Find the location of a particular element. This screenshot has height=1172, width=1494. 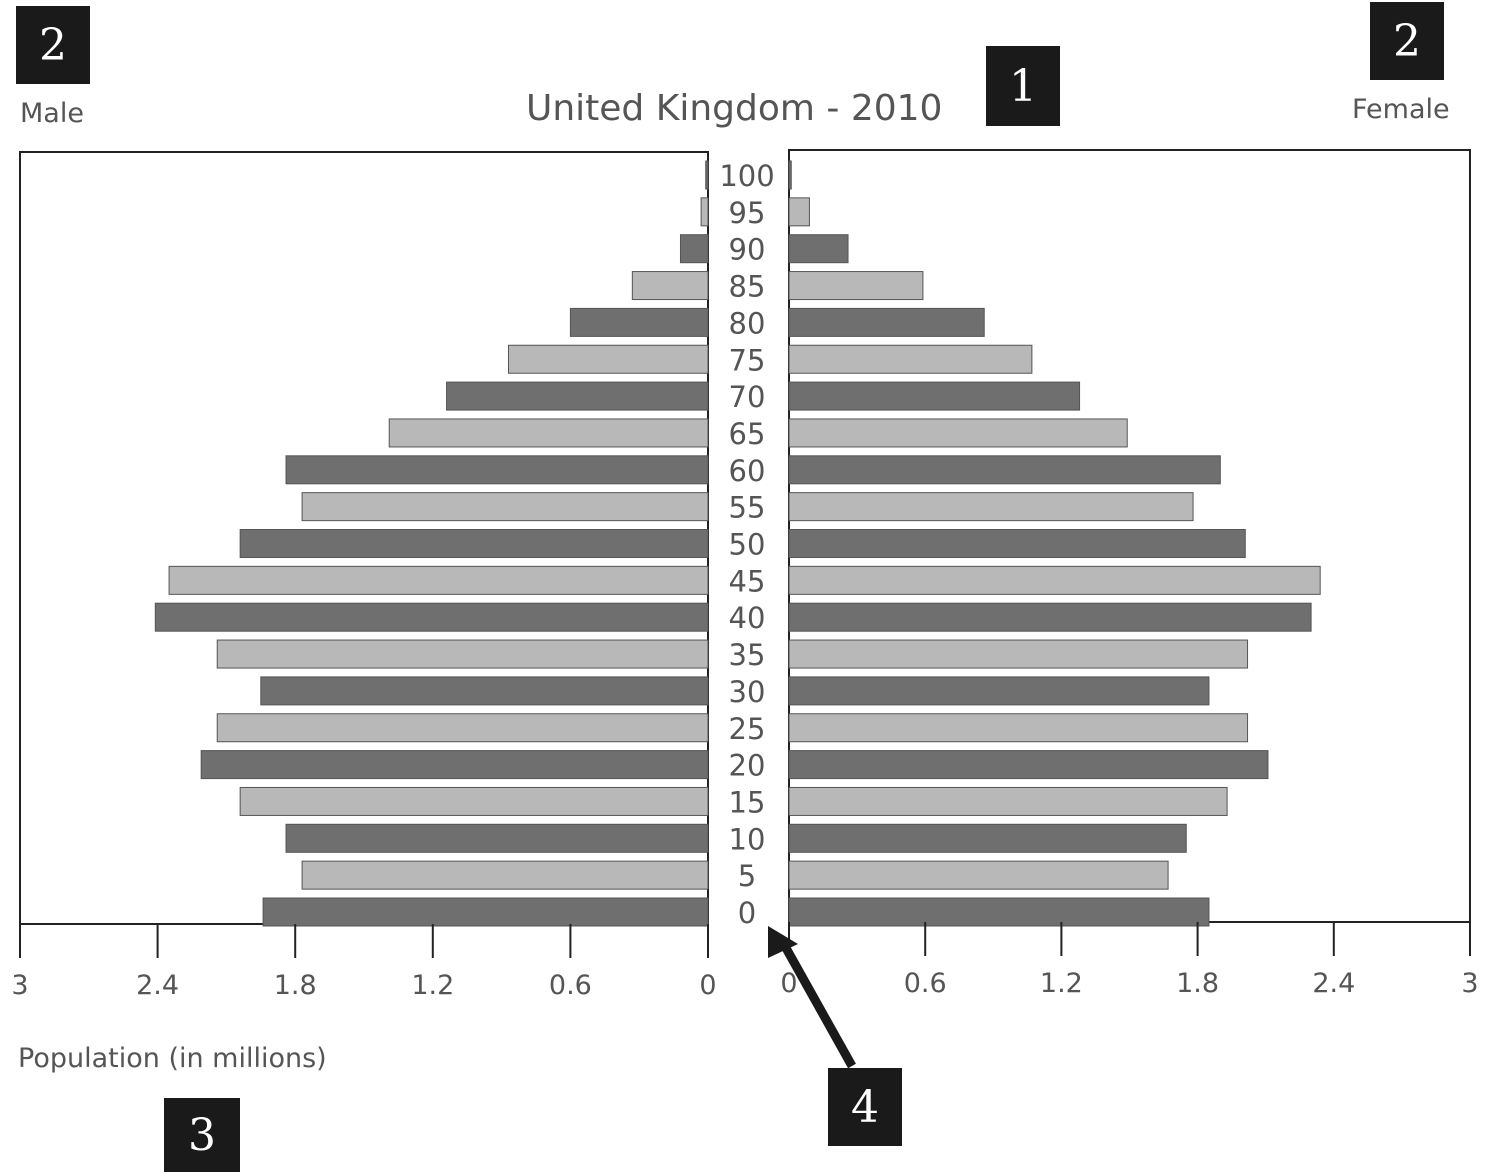

age-label-15: 15 is located at coordinates (747, 802).